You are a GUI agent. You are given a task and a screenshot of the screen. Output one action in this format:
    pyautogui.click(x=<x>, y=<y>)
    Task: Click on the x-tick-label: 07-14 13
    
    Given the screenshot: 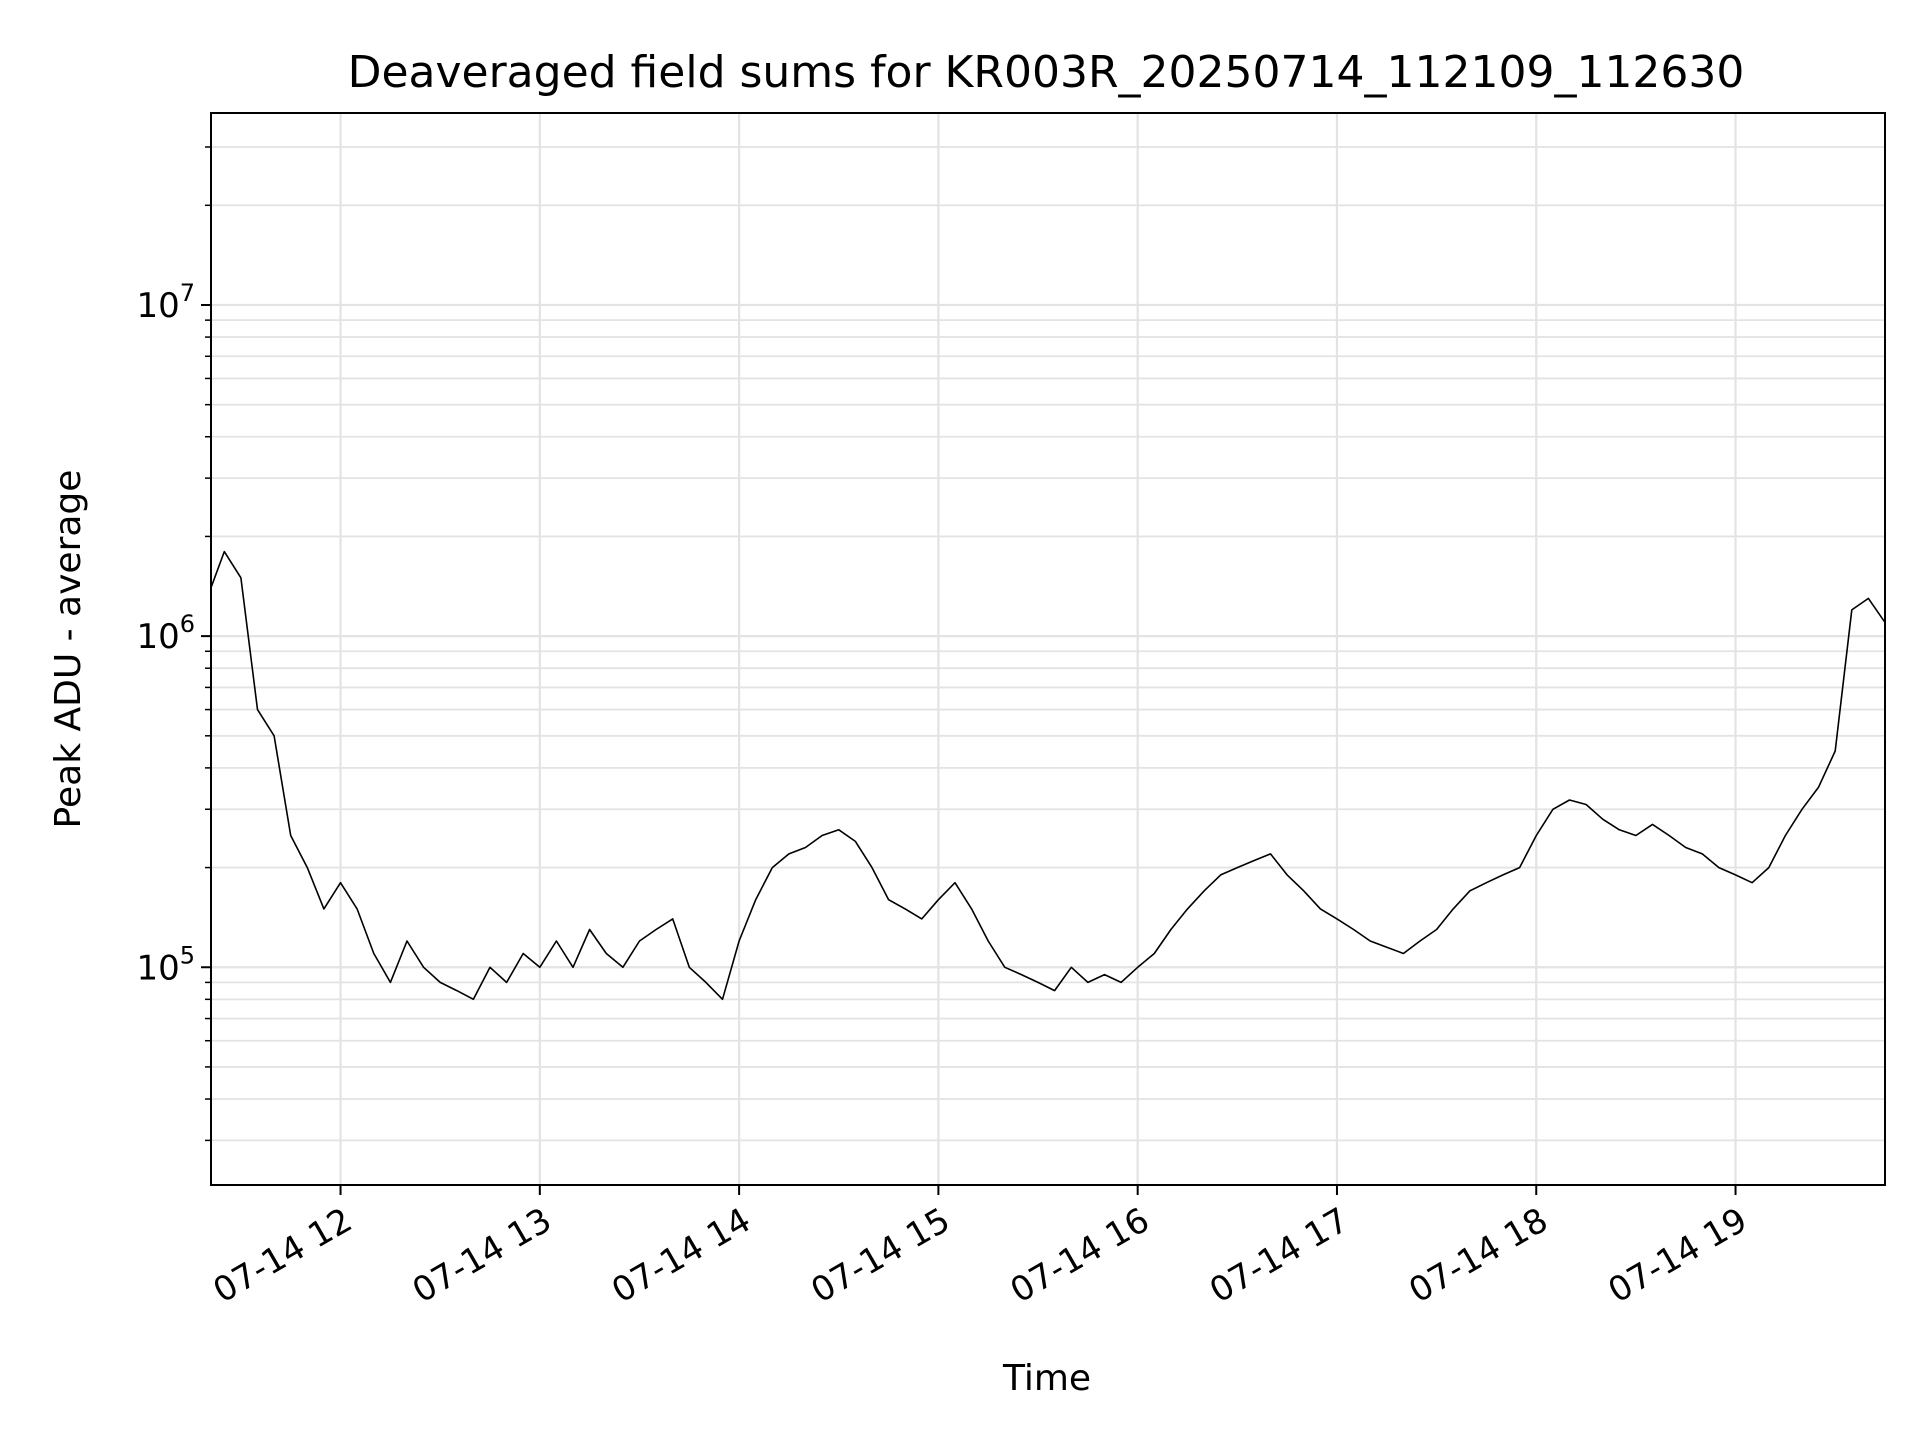 What is the action you would take?
    pyautogui.click(x=482, y=1255)
    